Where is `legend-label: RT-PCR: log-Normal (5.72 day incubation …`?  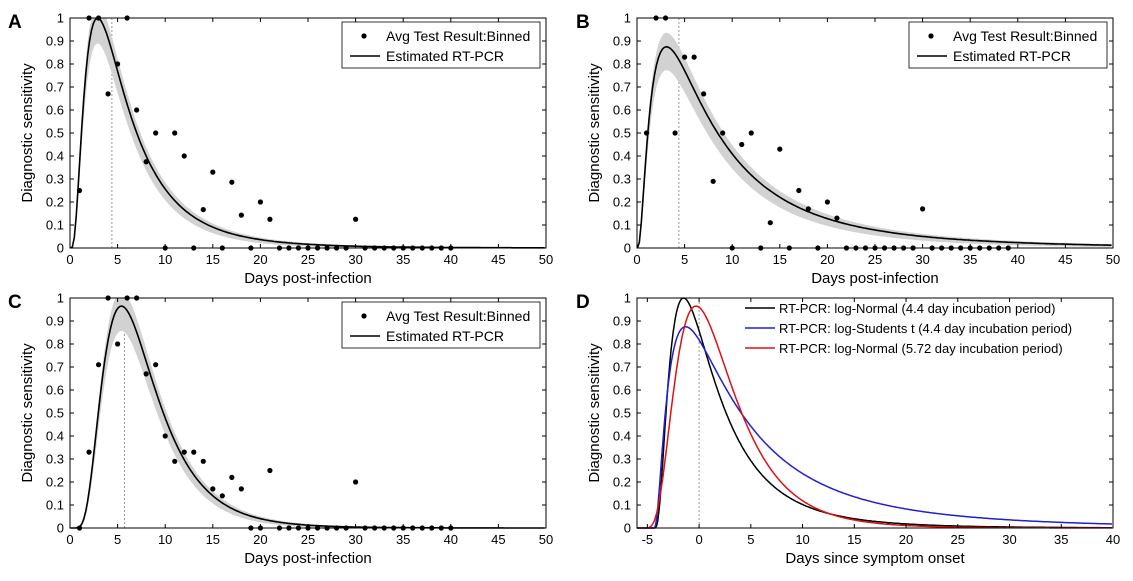
legend-label: RT-PCR: log-Normal (5.72 day incubation … is located at coordinates (921, 348).